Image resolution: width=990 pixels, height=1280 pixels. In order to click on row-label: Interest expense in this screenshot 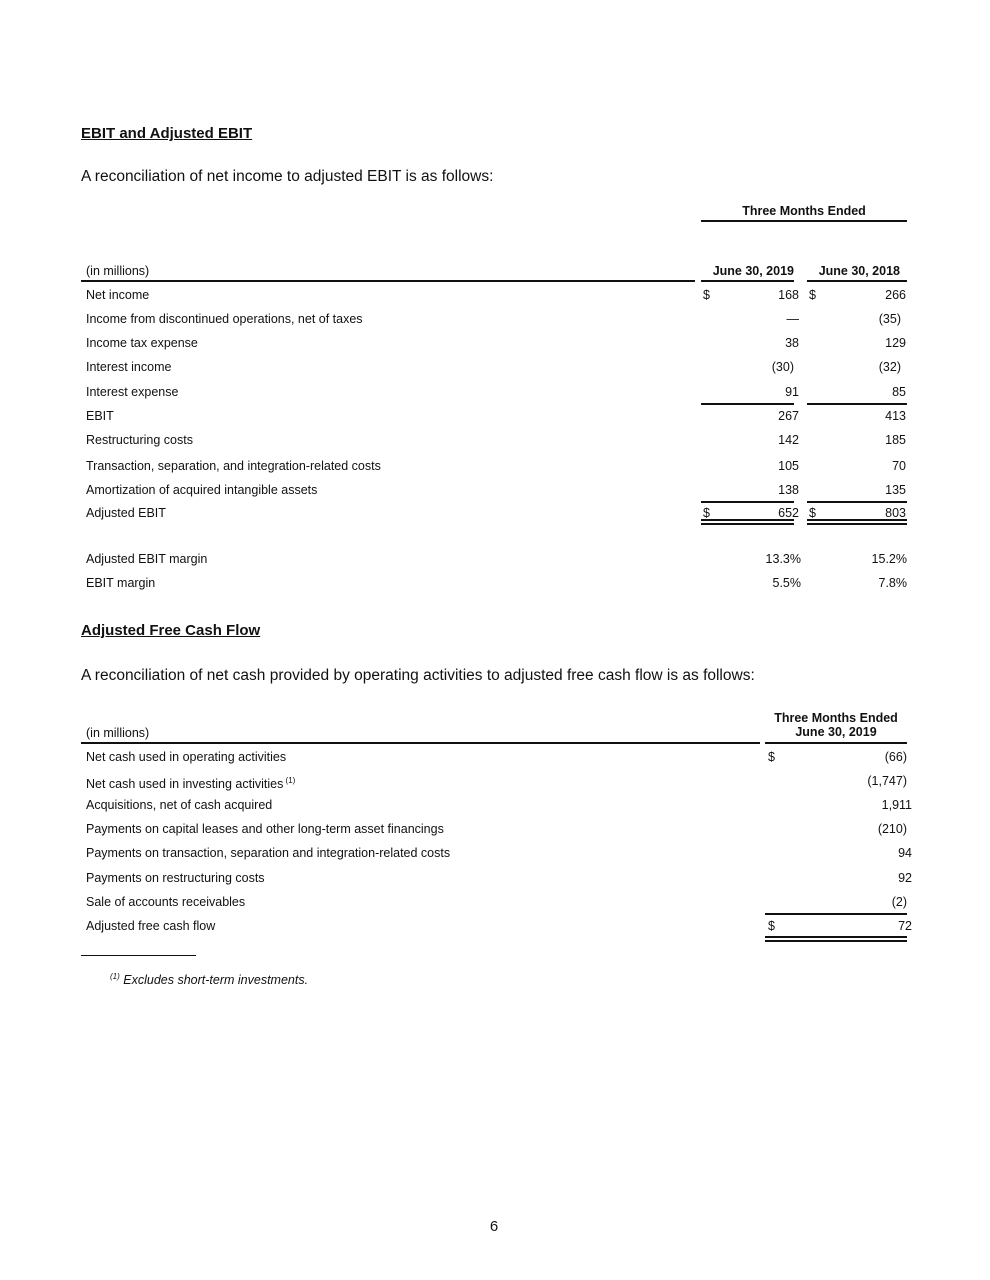, I will do `click(132, 392)`.